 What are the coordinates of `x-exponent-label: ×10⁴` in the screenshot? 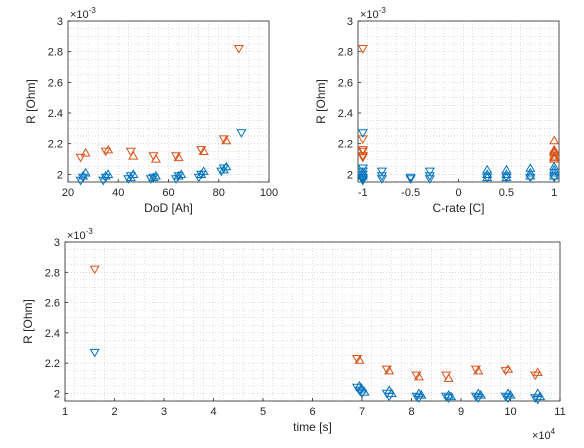 It's located at (544, 434).